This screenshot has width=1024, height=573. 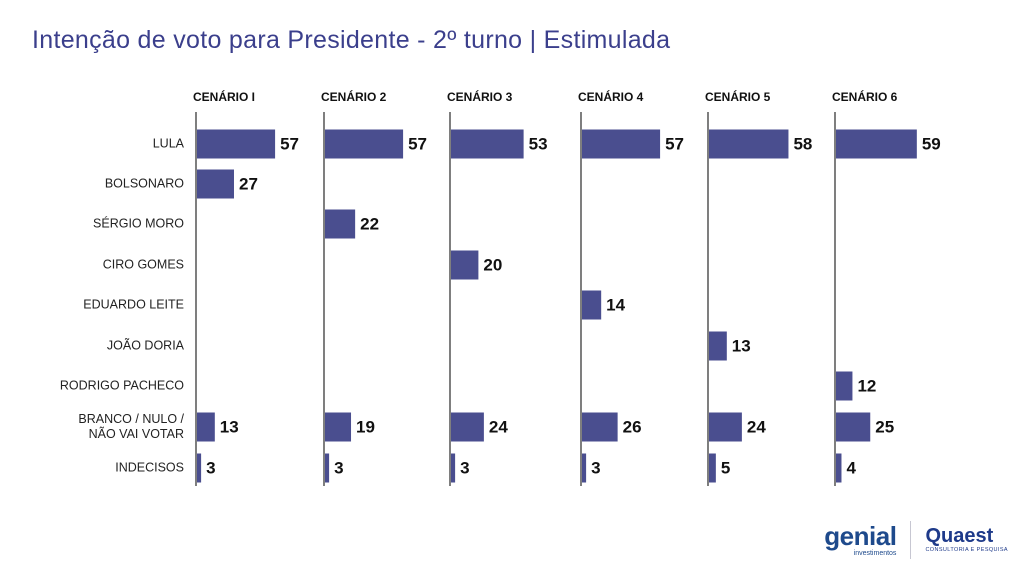 What do you see at coordinates (224, 96) in the screenshot?
I see `scenario-header: CENÁRIO I` at bounding box center [224, 96].